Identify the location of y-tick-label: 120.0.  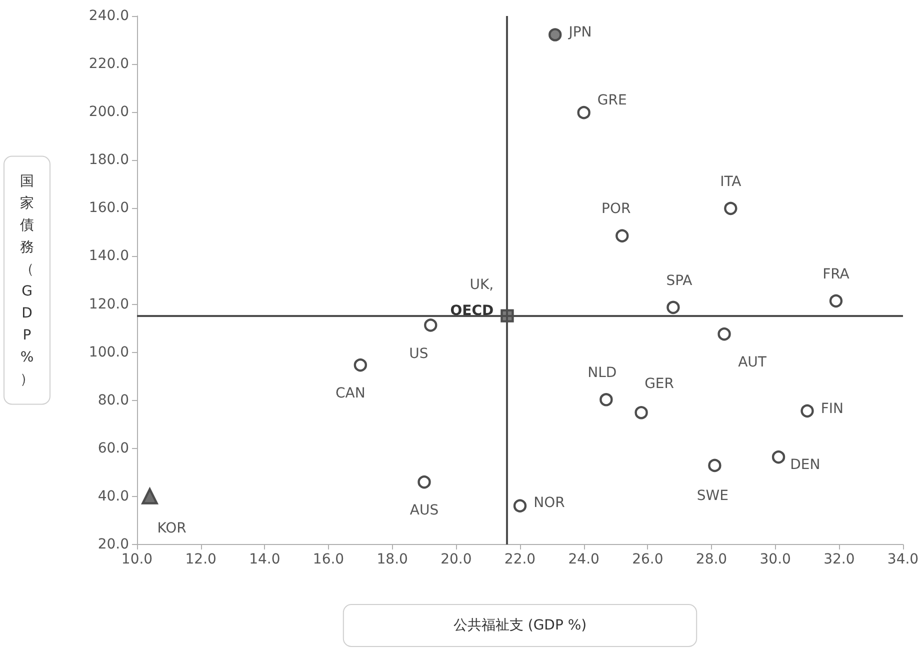
(108, 304).